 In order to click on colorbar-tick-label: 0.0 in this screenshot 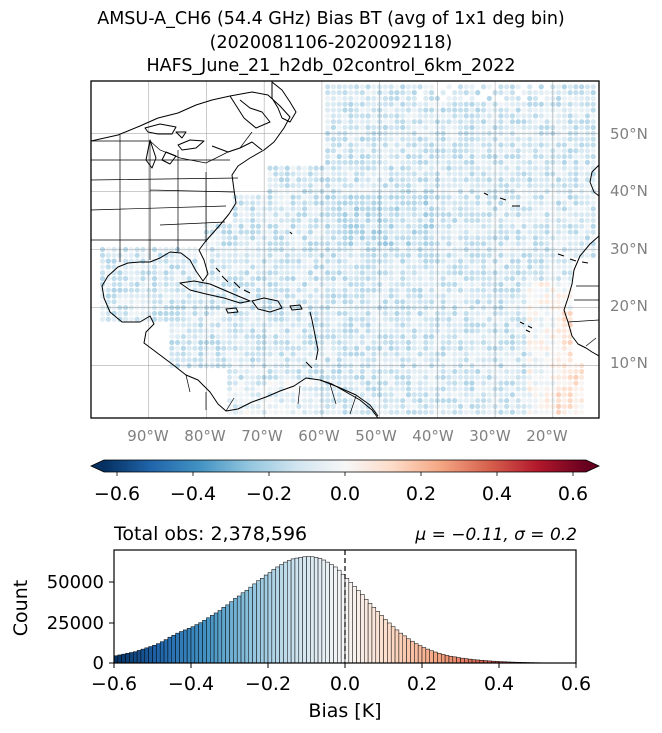, I will do `click(345, 494)`.